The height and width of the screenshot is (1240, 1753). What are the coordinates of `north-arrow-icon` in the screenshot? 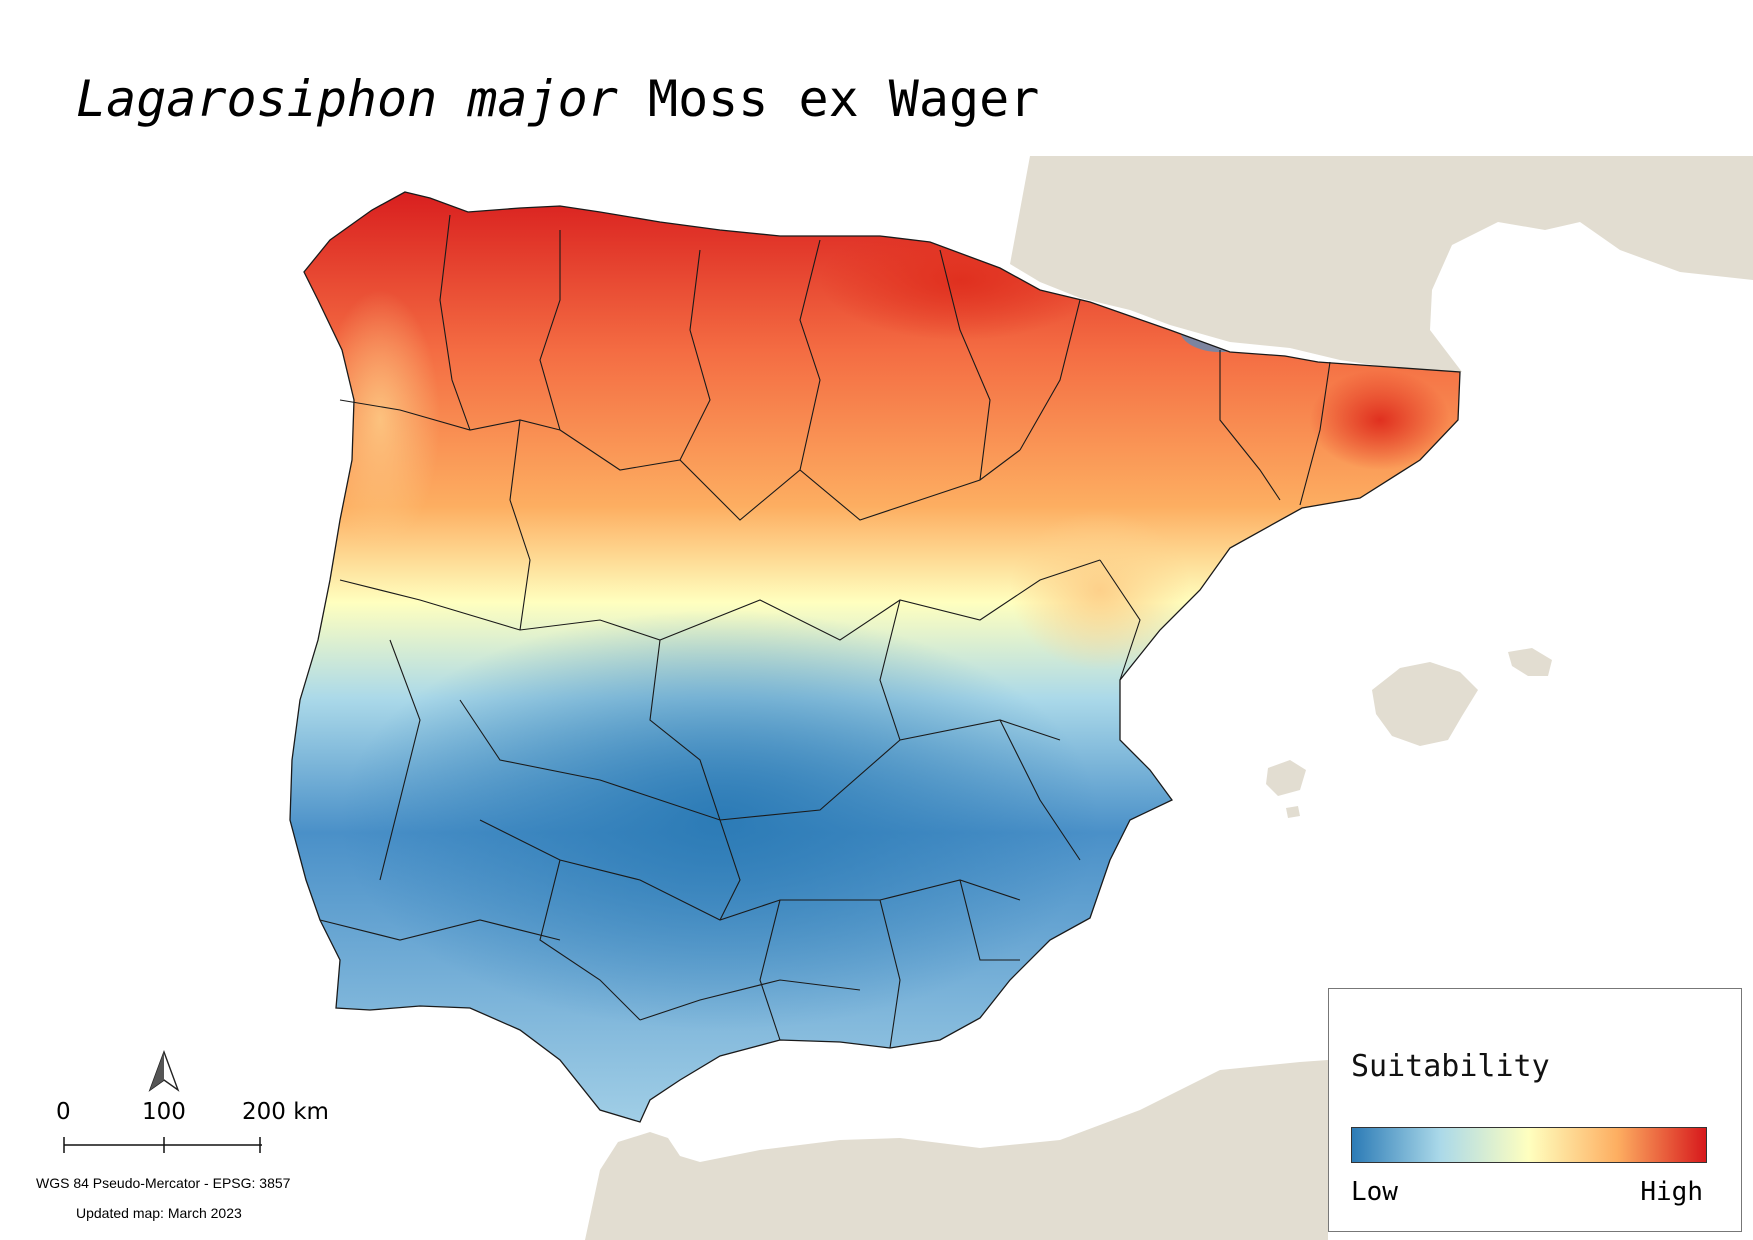 It's located at (164, 1070).